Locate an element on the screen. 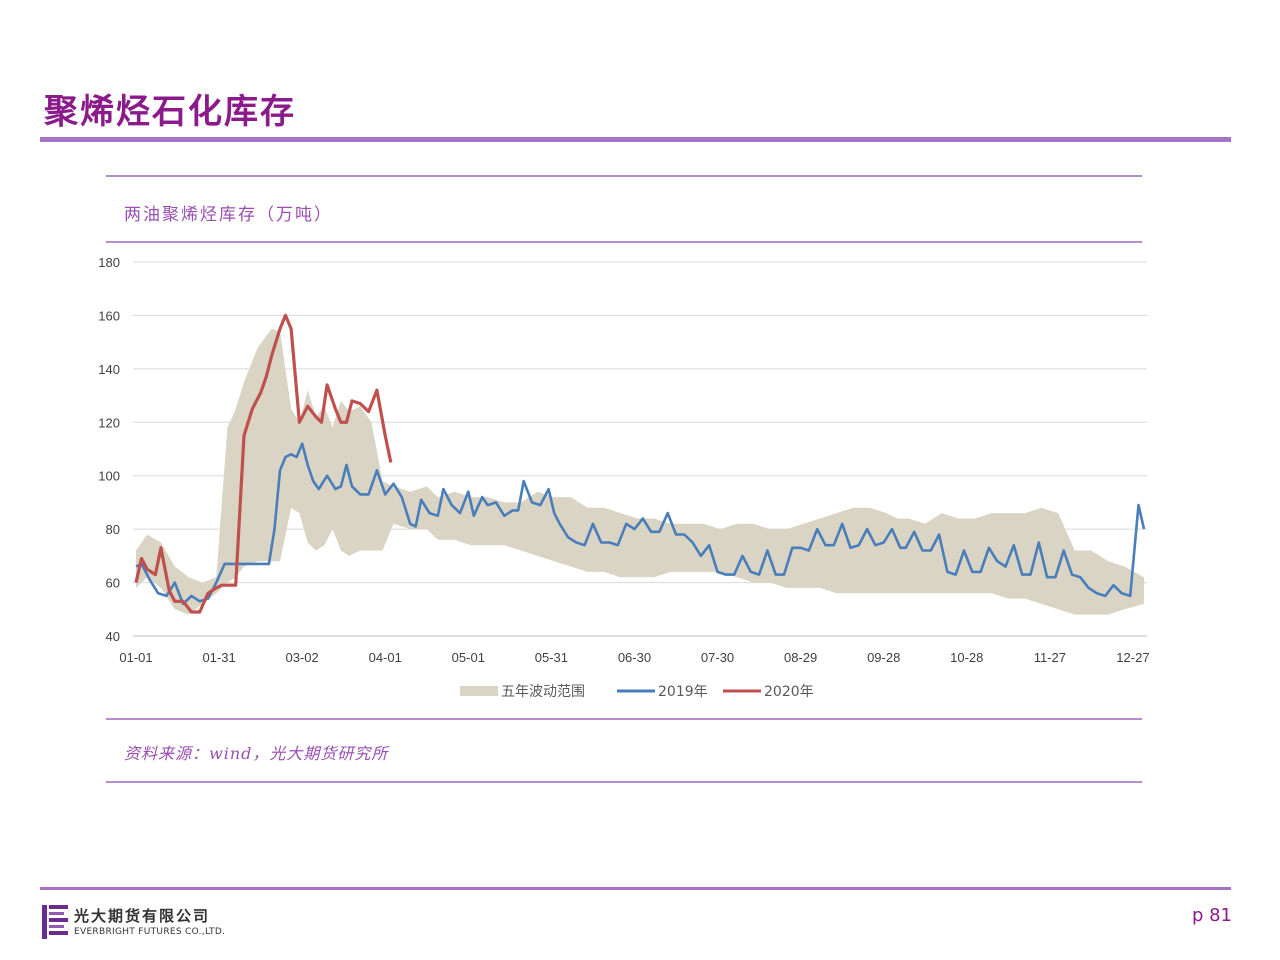 The image size is (1280, 960). chart-legend: 五年波动范围 2019年 2020年 is located at coordinates (637, 691).